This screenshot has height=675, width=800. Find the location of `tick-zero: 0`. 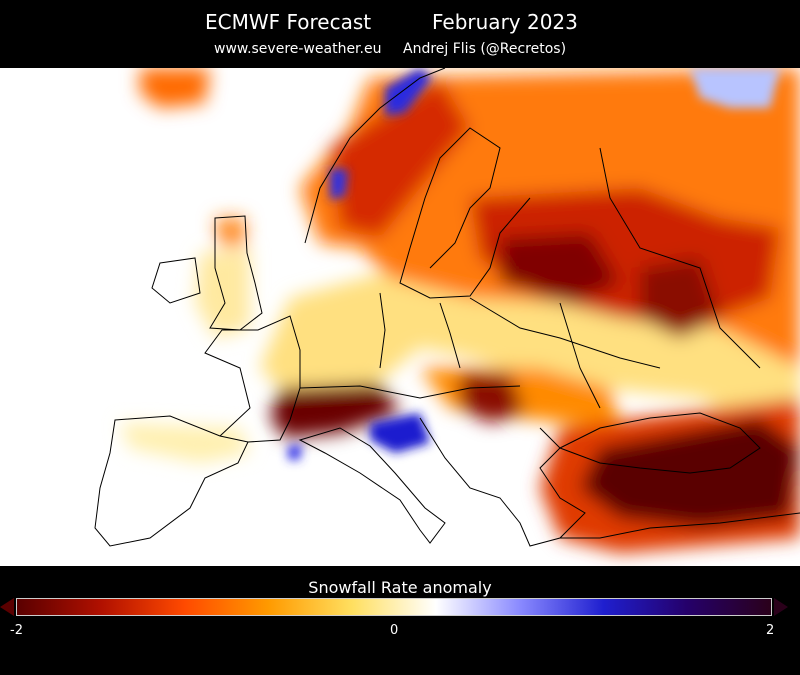

tick-zero: 0 is located at coordinates (394, 630).